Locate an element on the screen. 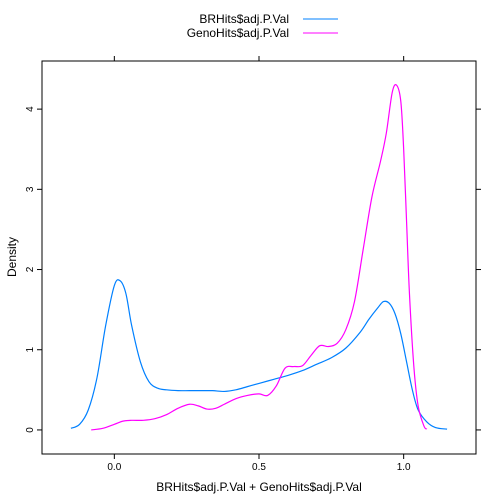 The height and width of the screenshot is (504, 504). x-axis-label: BRHits$adj.P.Val + GenoHits$adj.P.Val is located at coordinates (259, 487).